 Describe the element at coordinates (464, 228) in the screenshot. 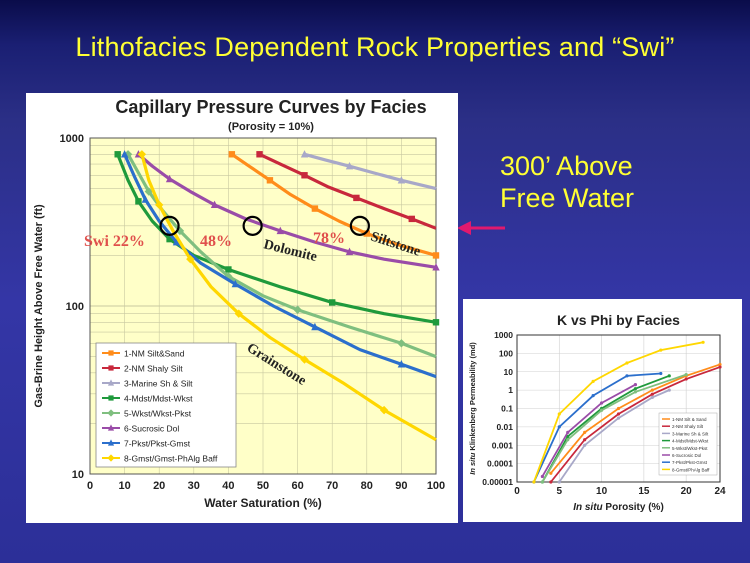

I see `arrow-head` at that location.